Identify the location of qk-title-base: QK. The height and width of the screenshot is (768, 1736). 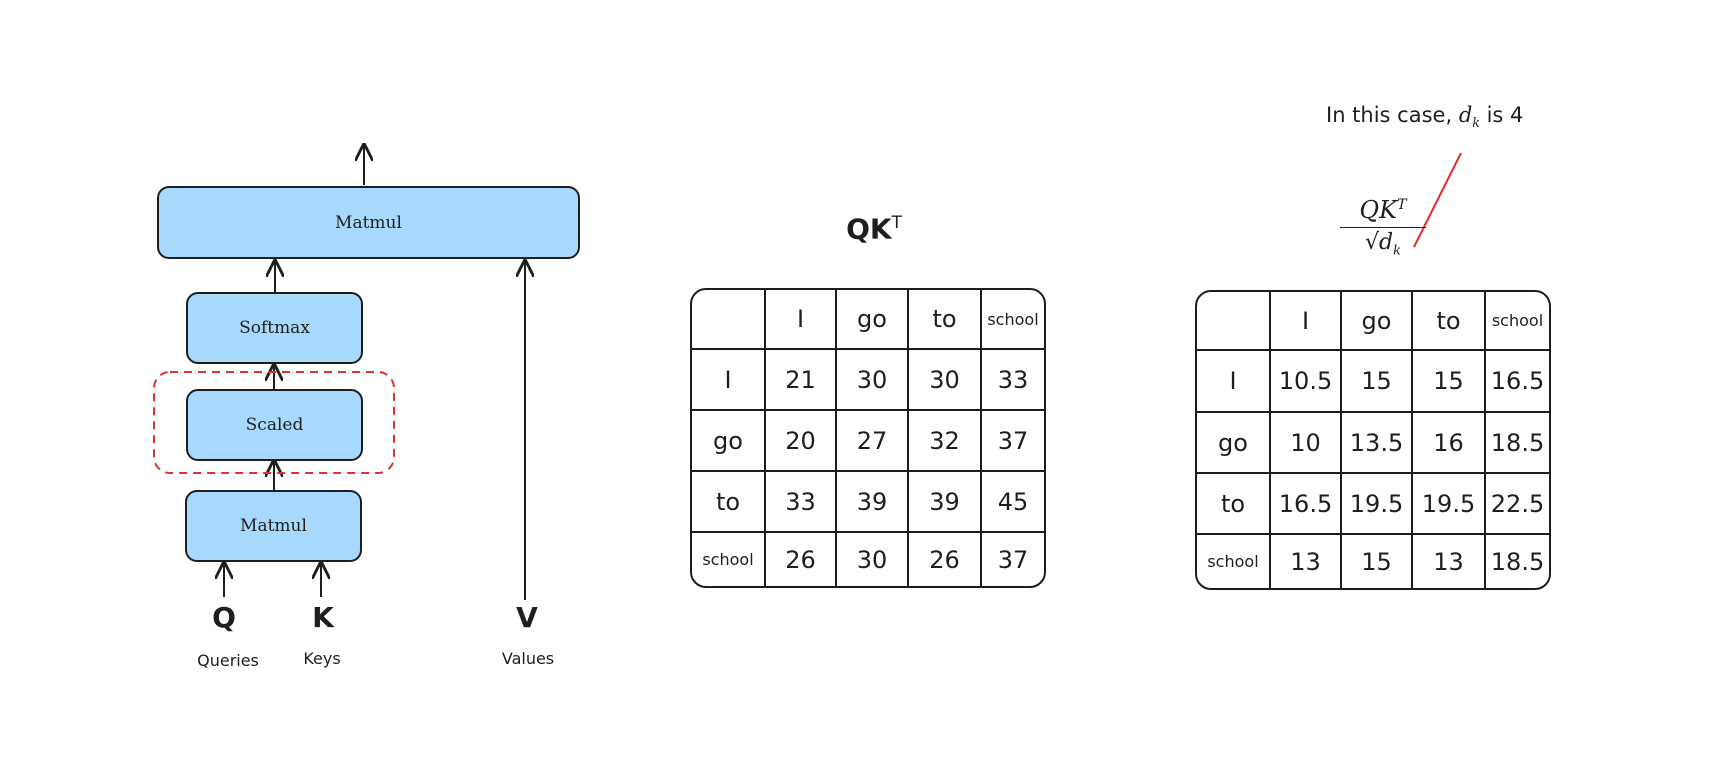
(869, 229).